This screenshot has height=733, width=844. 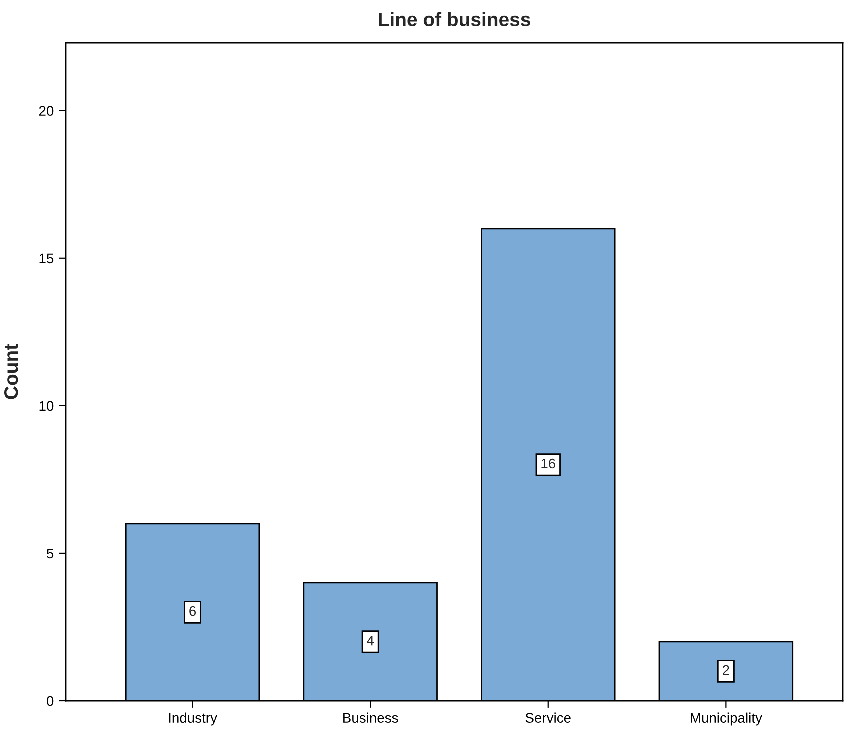 I want to click on y-tick-label: 0, so click(x=50, y=701).